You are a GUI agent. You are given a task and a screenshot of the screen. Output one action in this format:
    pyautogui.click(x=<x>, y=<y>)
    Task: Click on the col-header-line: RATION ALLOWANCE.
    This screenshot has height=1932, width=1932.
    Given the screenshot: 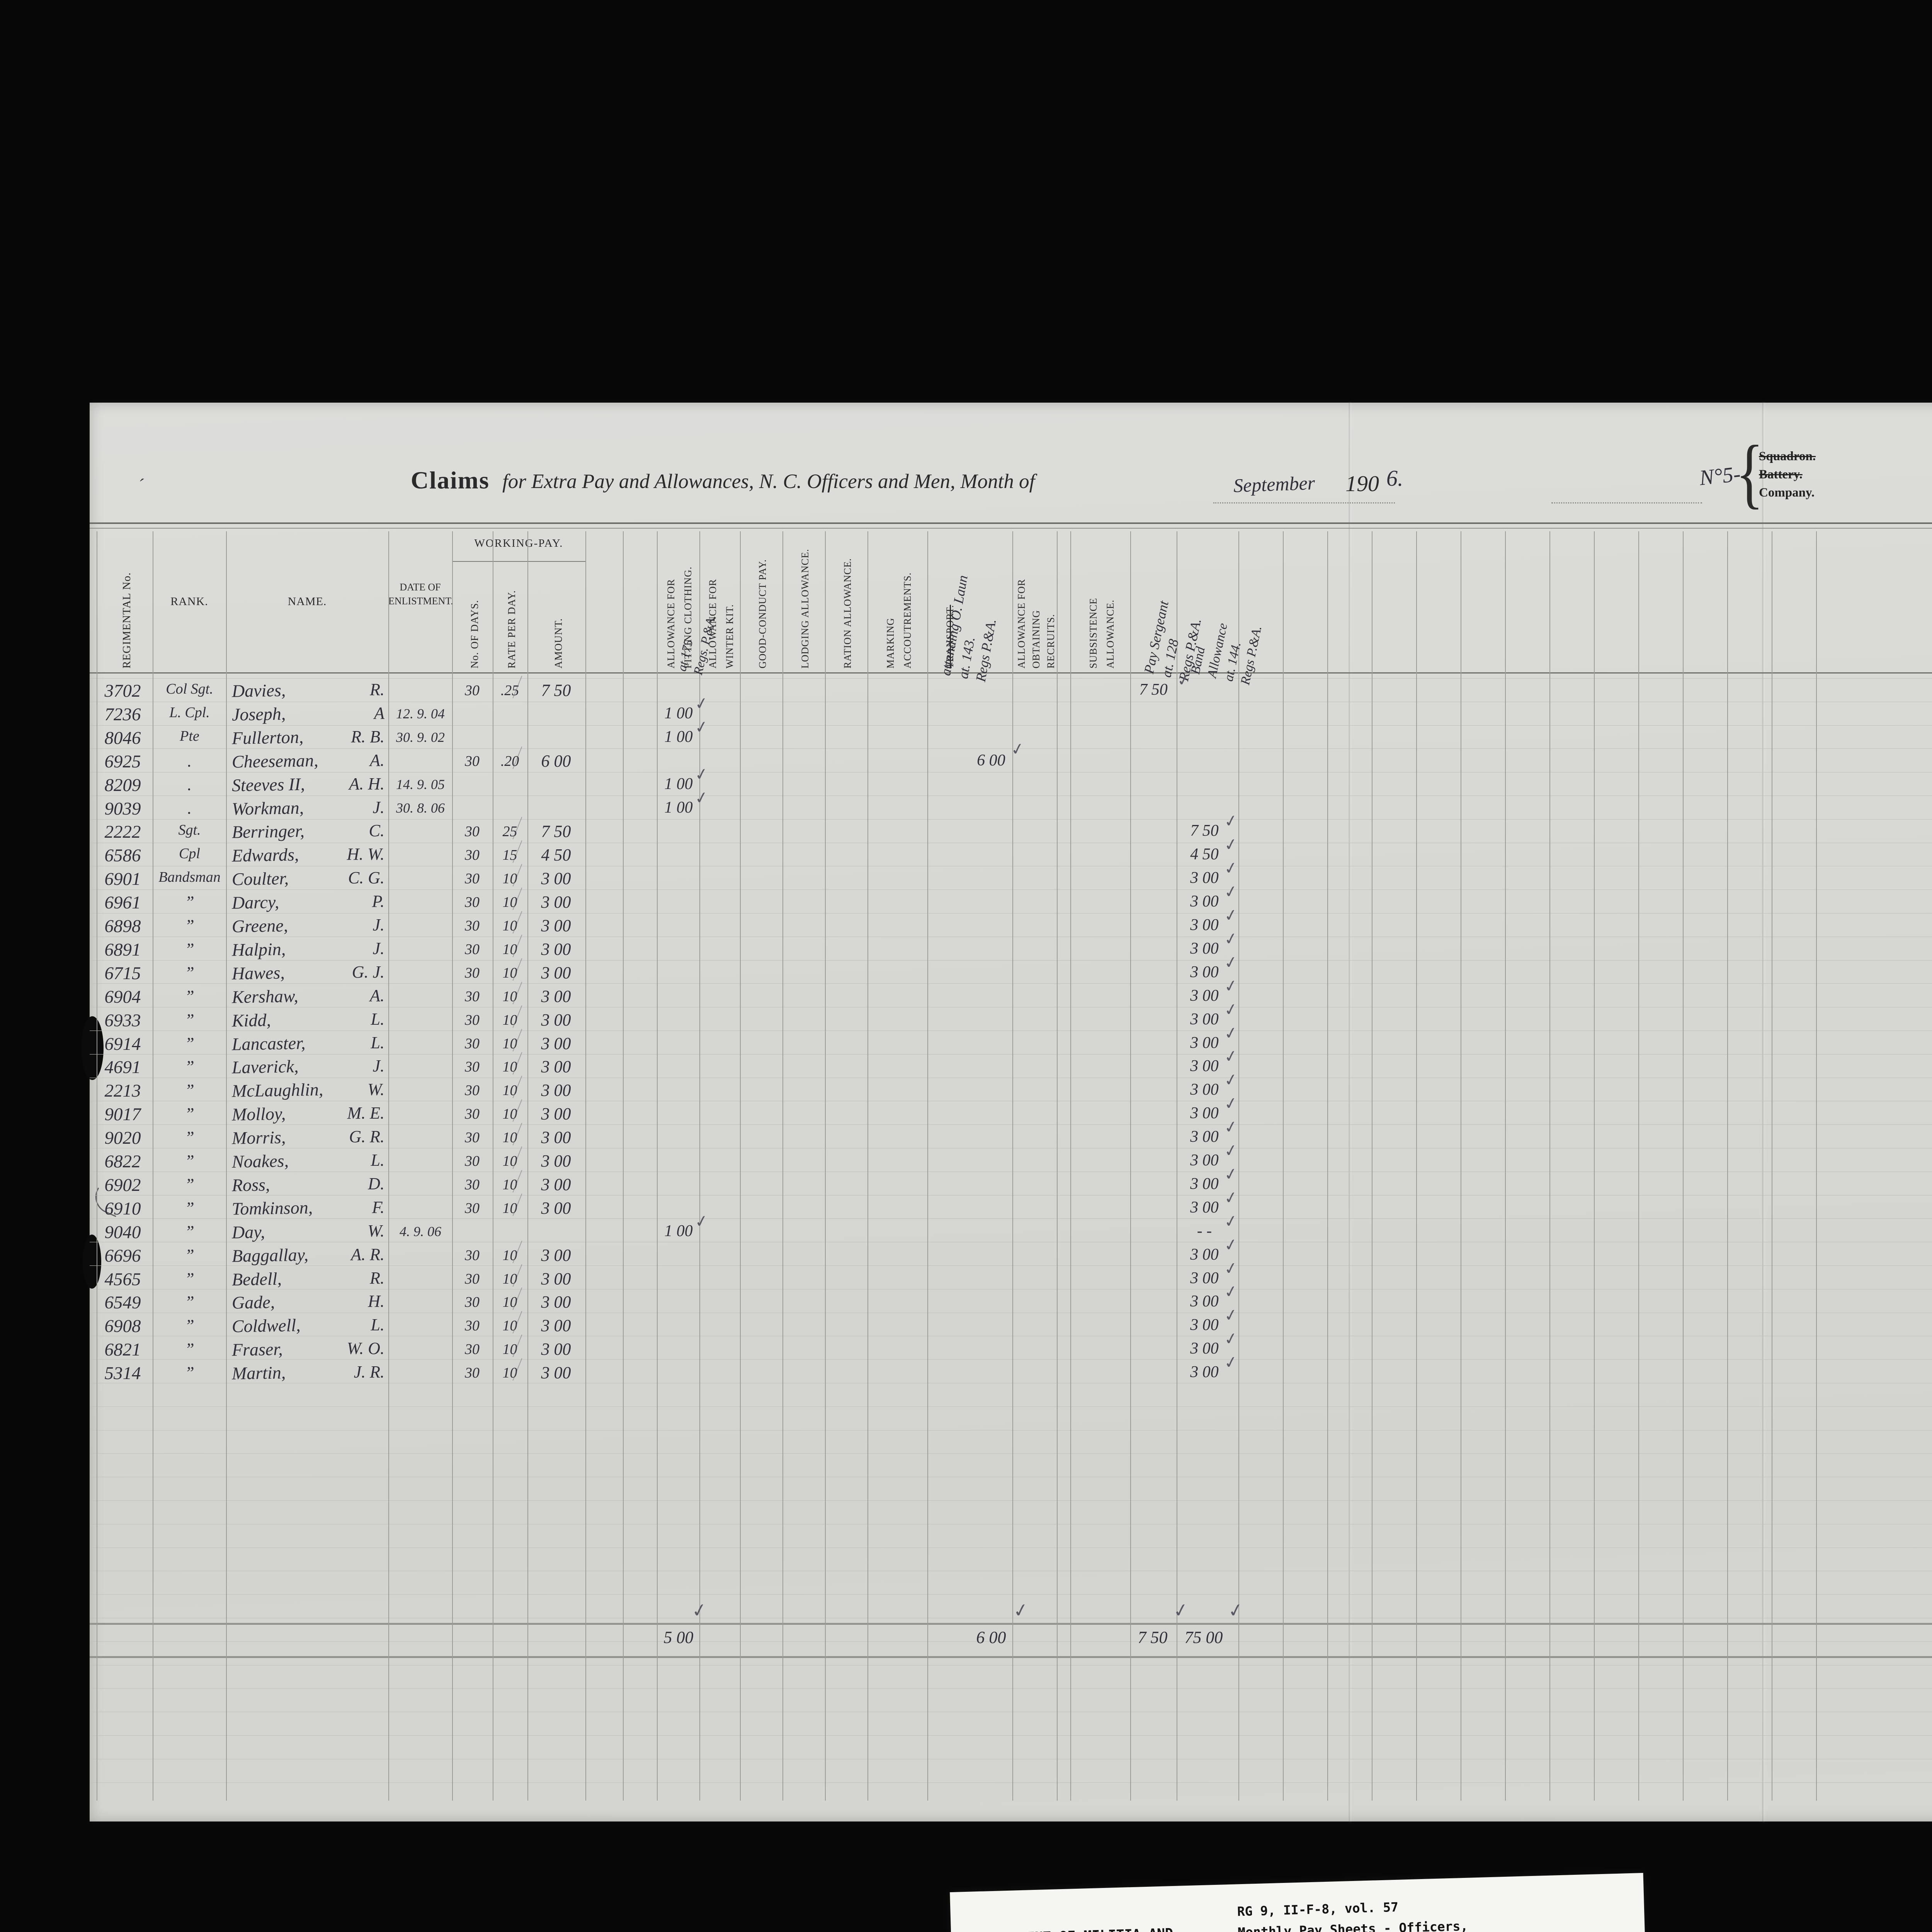 What is the action you would take?
    pyautogui.click(x=848, y=613)
    